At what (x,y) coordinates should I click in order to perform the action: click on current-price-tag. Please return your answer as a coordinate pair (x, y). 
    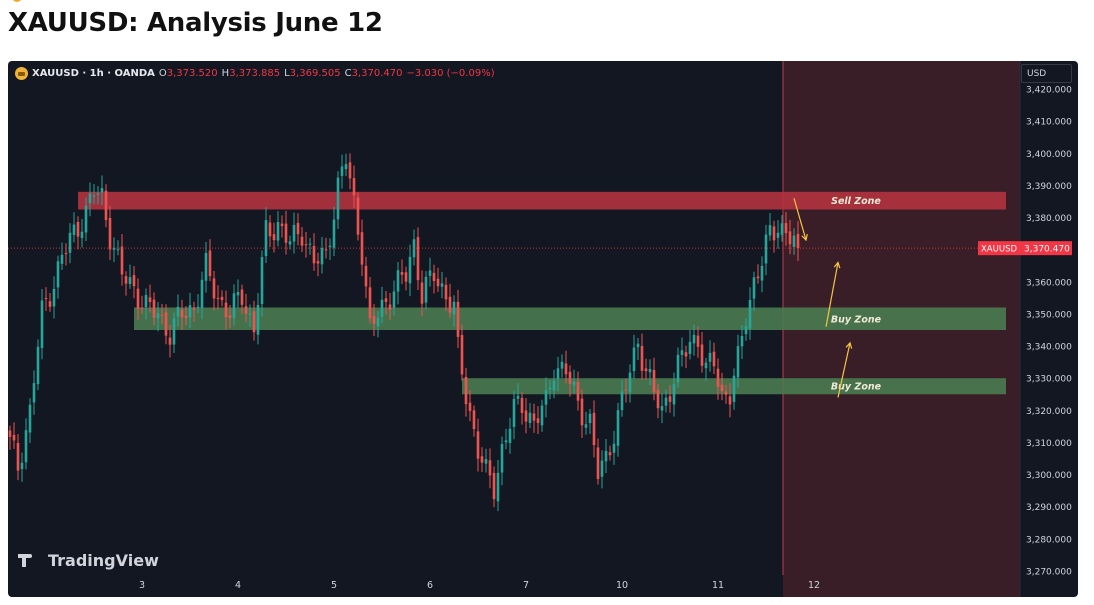
    Looking at the image, I should click on (1046, 248).